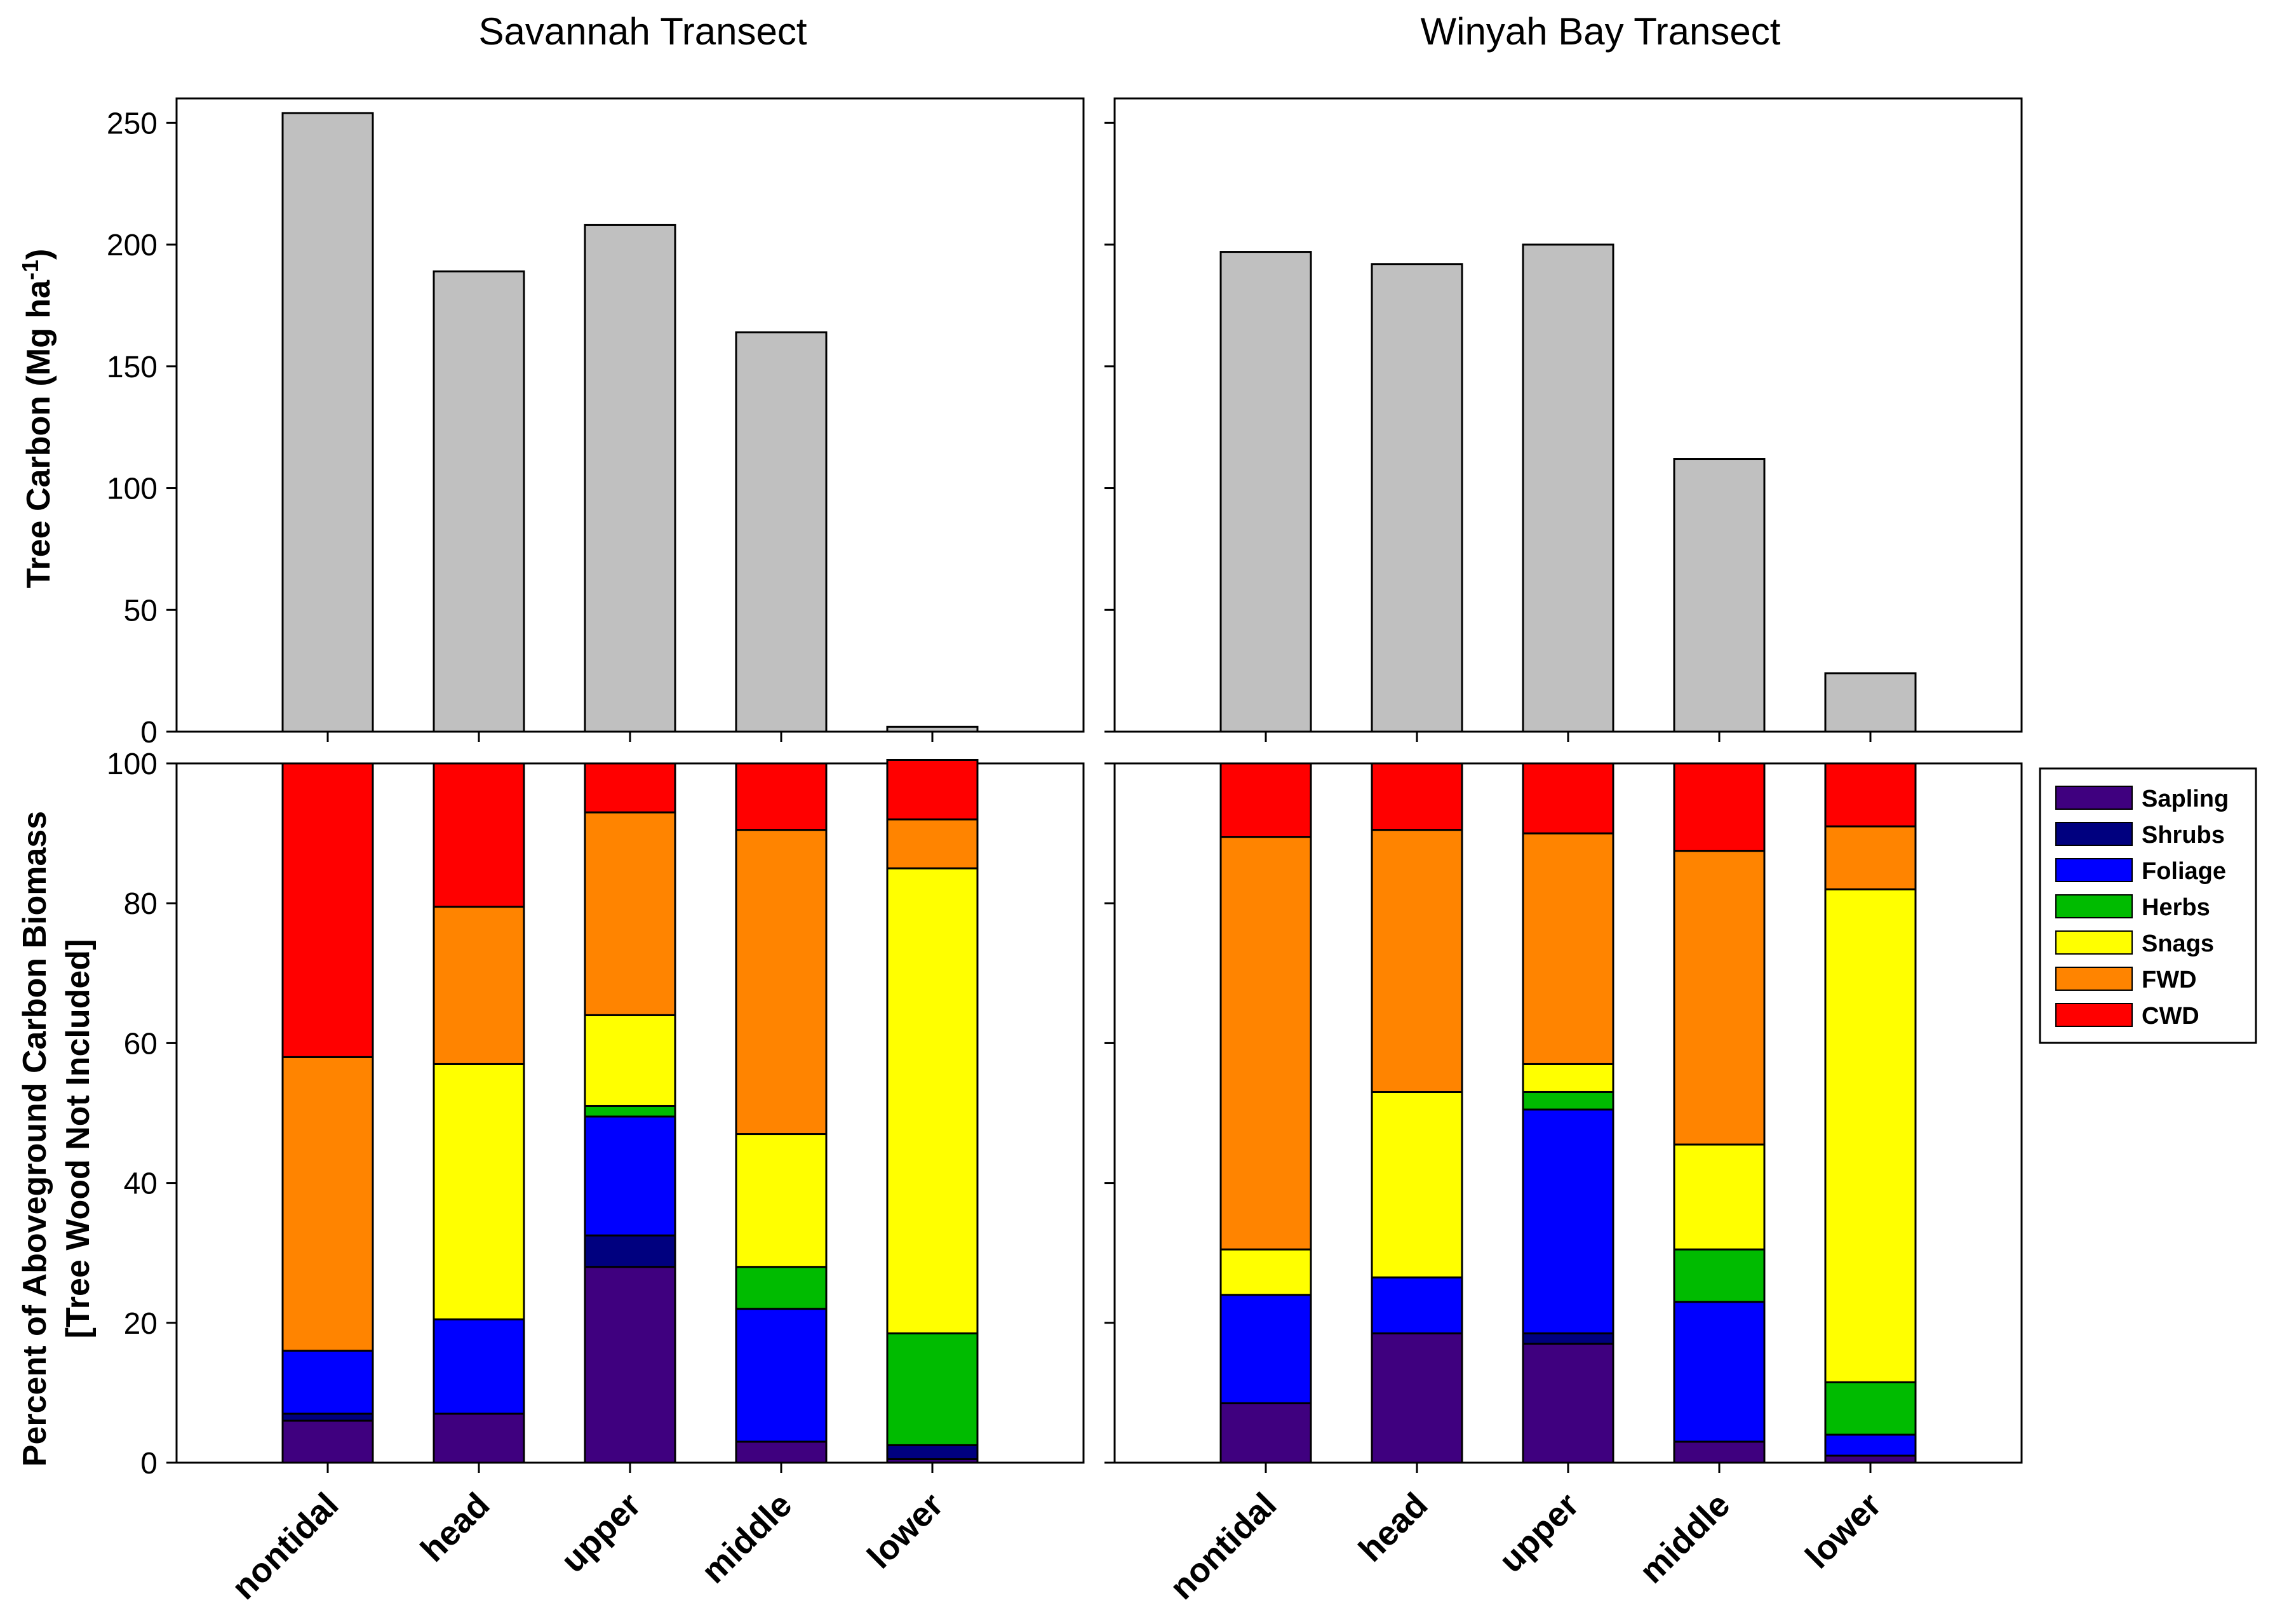 This screenshot has height=1624, width=2275. I want to click on legend-label-shrubs: Shrubs, so click(2183, 835).